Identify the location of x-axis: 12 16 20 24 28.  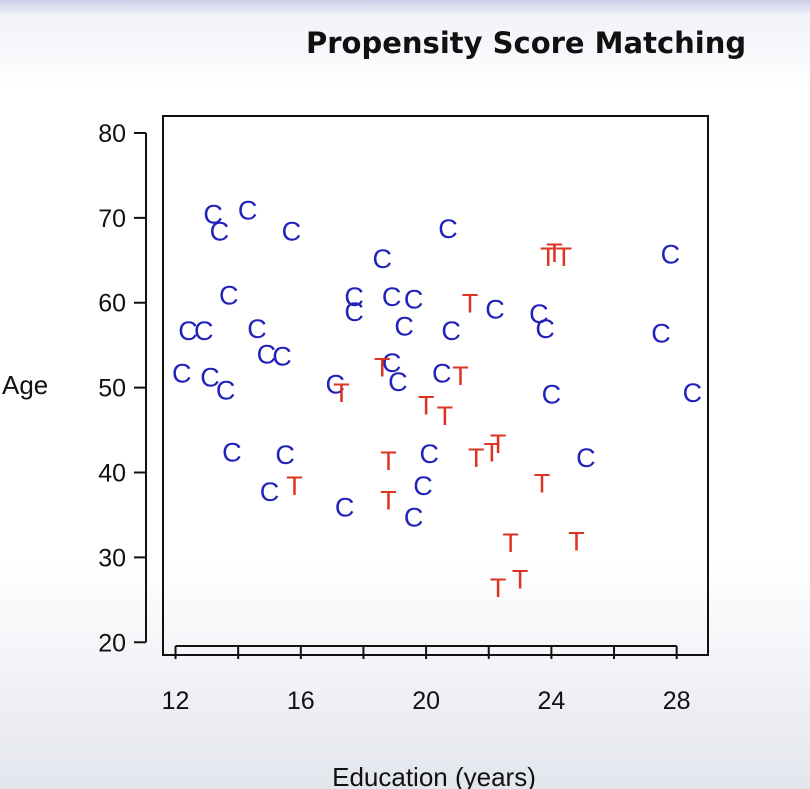
(426, 680).